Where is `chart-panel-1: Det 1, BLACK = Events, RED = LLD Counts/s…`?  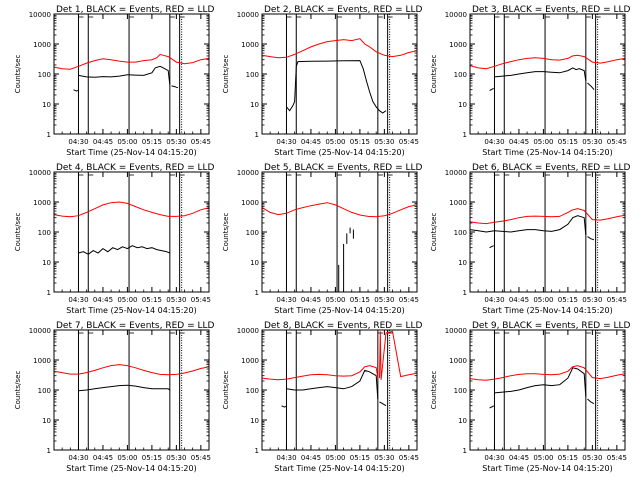
chart-panel-1: Det 1, BLACK = Events, RED = LLD Counts/s… is located at coordinates (114, 81).